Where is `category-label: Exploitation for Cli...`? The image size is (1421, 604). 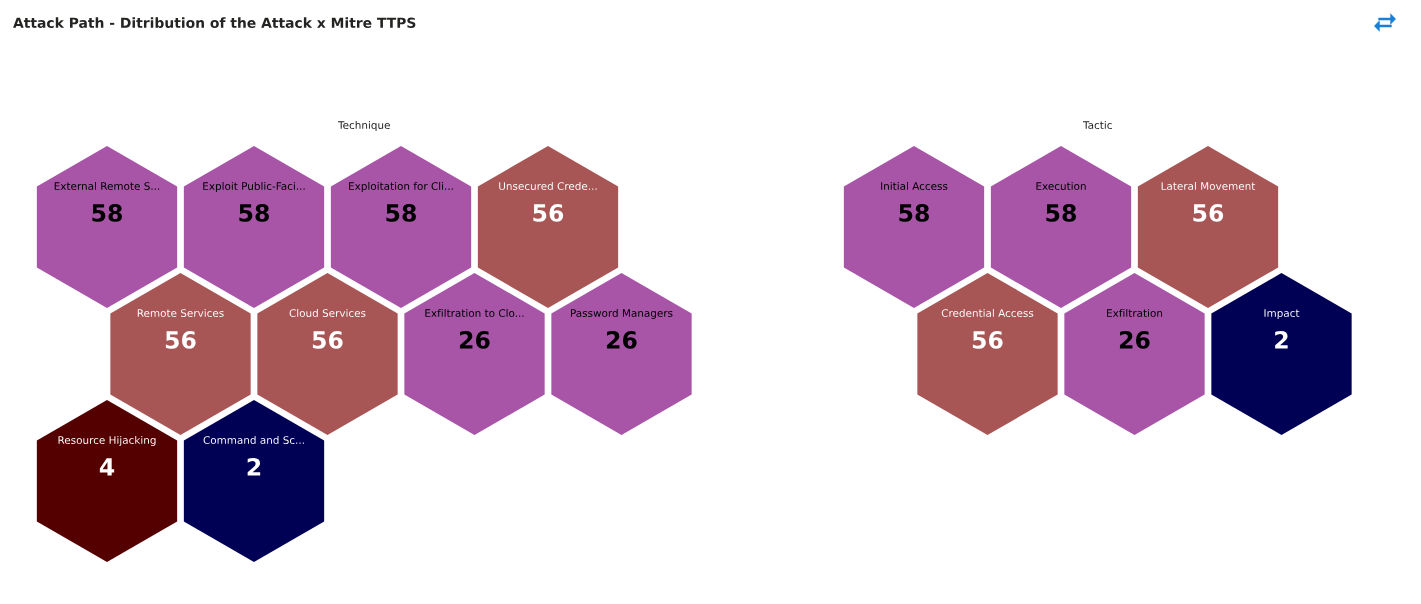 category-label: Exploitation for Cli... is located at coordinates (401, 187).